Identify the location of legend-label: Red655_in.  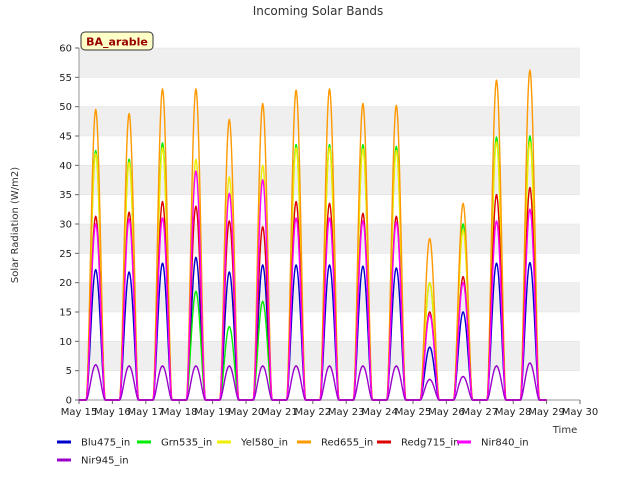
(347, 443).